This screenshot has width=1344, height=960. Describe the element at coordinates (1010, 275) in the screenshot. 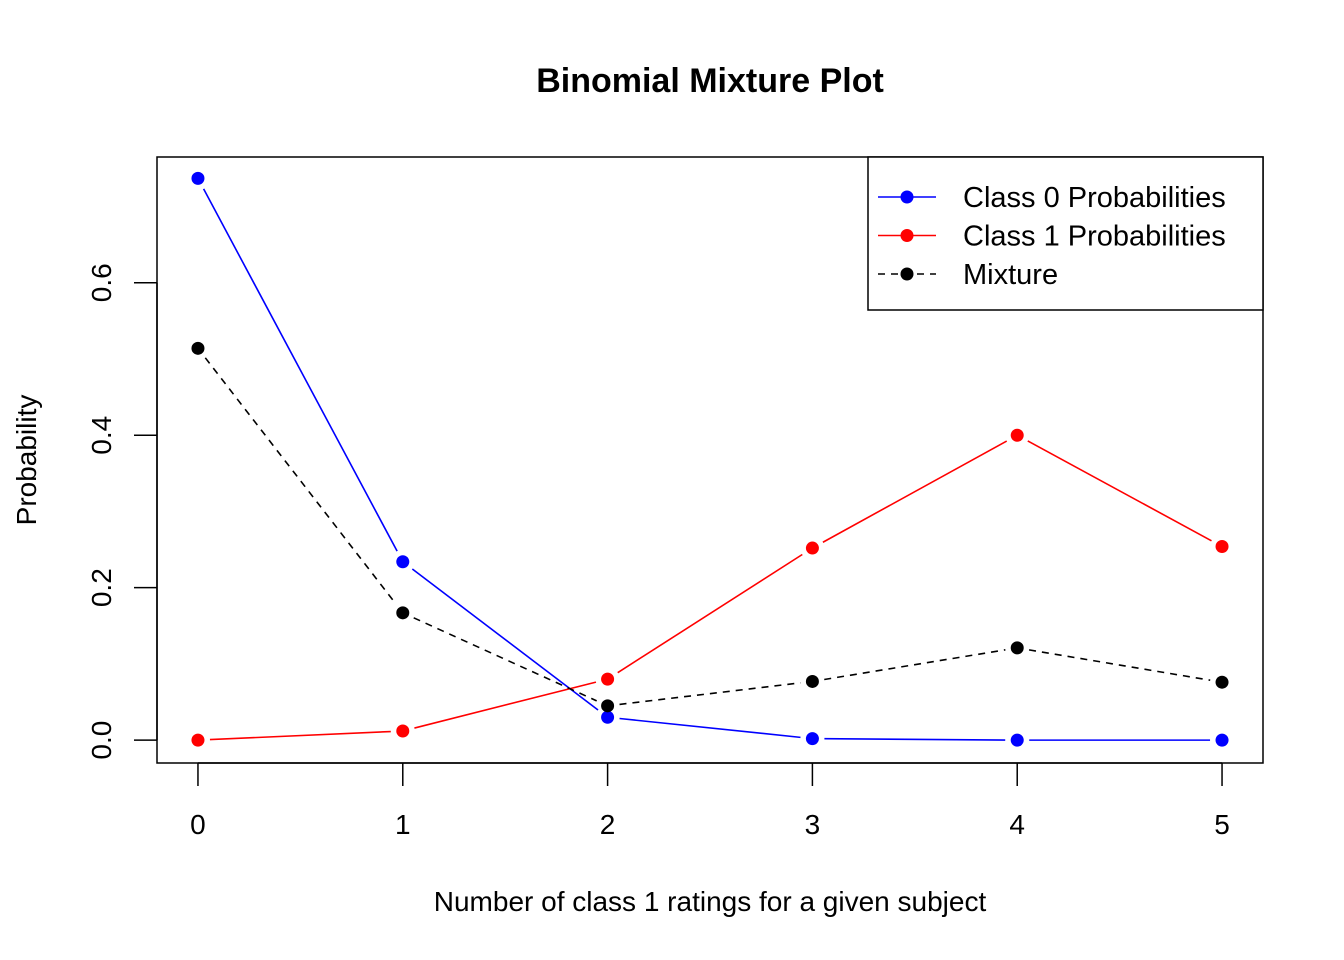

I see `legend-label: Mixture` at that location.